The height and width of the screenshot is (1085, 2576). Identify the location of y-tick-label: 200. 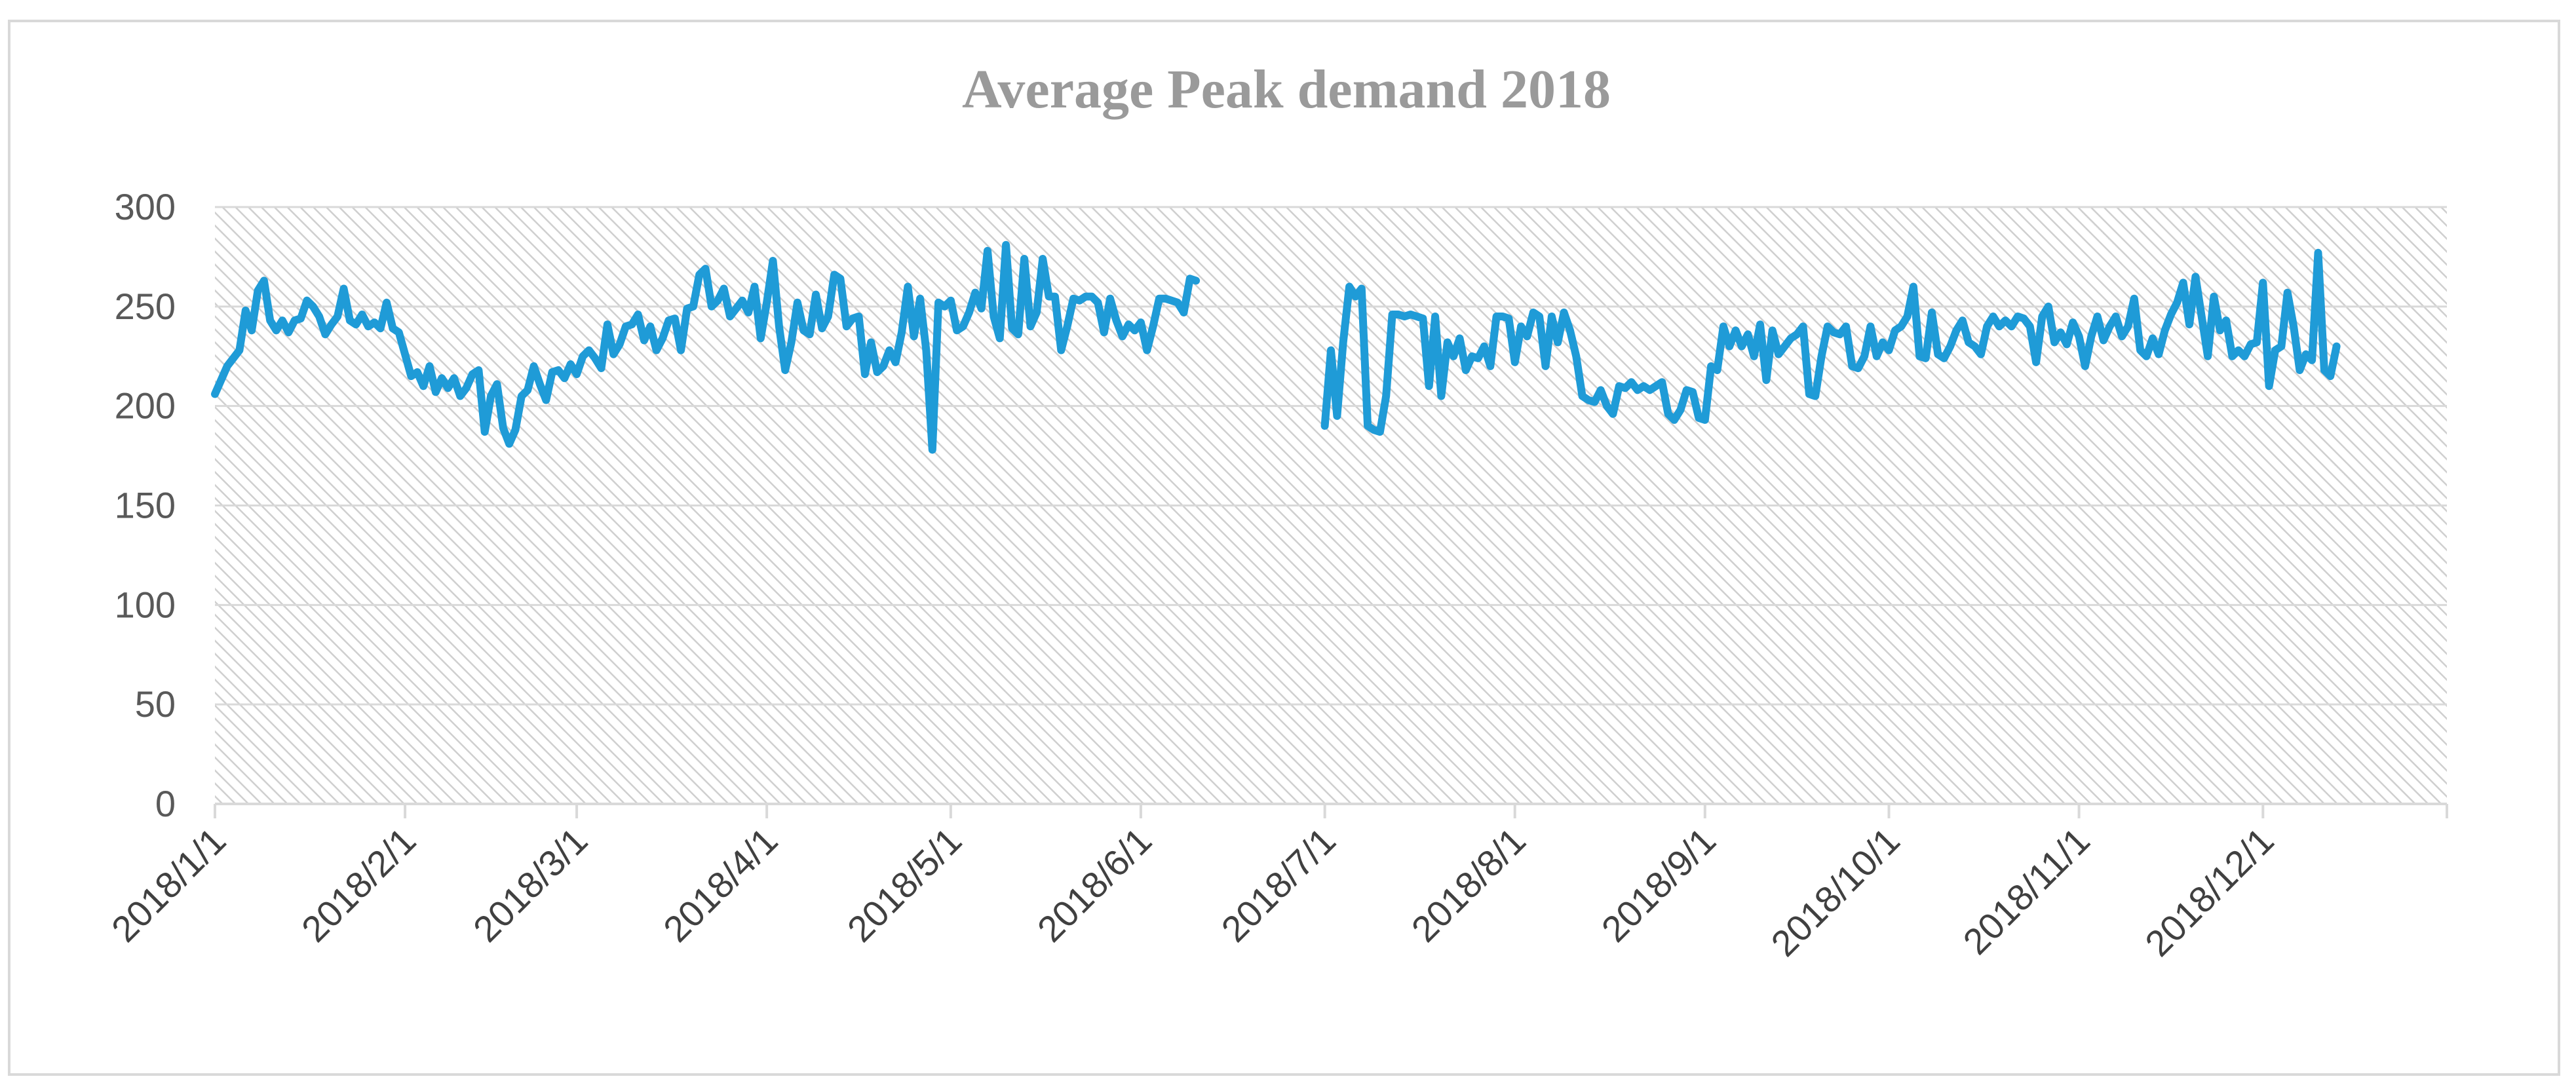
(145, 406).